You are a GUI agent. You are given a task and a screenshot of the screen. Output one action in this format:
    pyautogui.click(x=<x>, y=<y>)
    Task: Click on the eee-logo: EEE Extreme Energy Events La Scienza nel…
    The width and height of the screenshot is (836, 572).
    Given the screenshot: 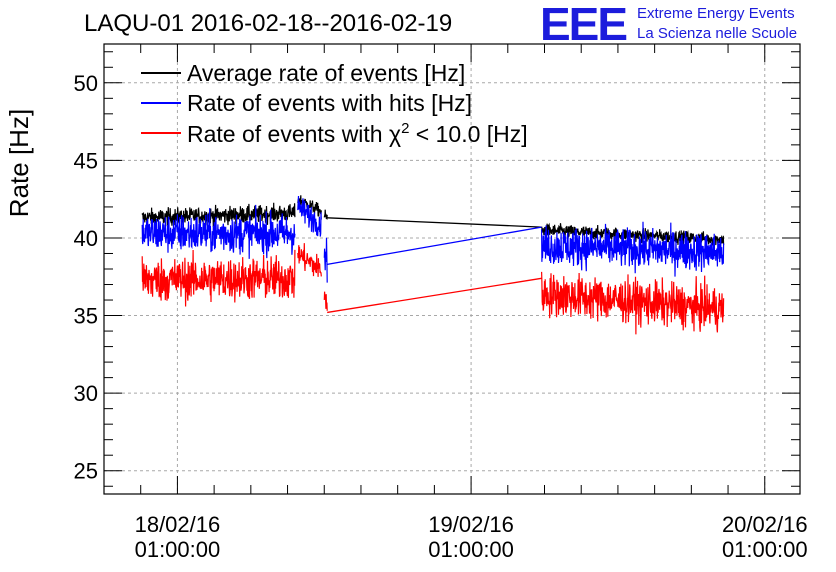 What is the action you would take?
    pyautogui.click(x=668, y=25)
    